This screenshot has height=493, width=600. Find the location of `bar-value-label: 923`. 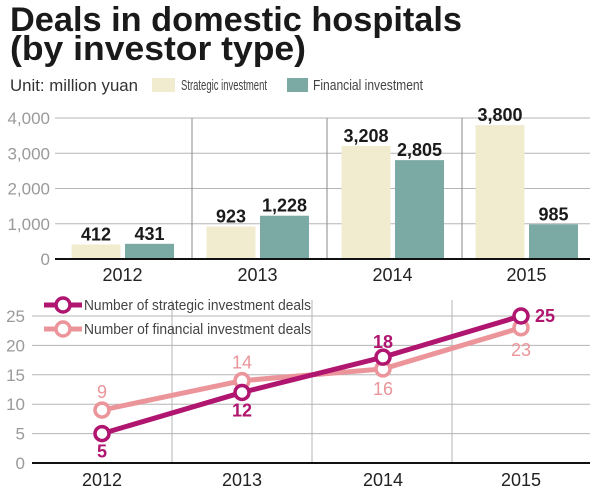

bar-value-label: 923 is located at coordinates (231, 216).